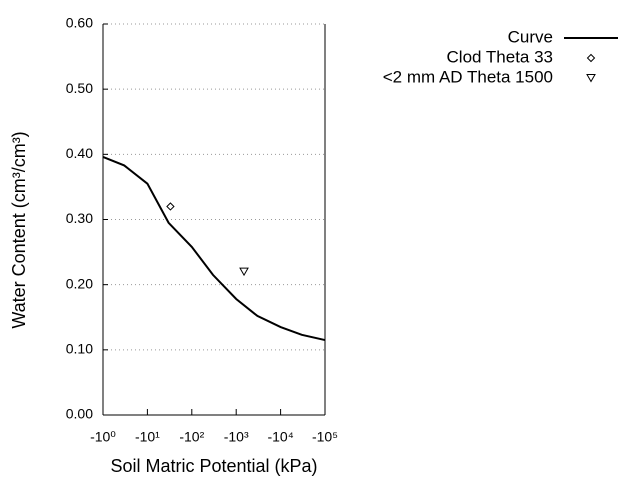  I want to click on x-tick-label: -10¹, so click(147, 437).